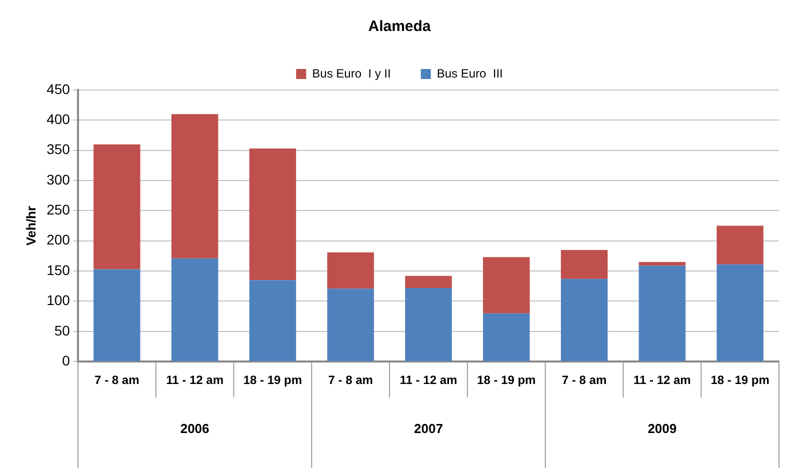 The height and width of the screenshot is (470, 801). Describe the element at coordinates (428, 428) in the screenshot. I see `text: 2007` at that location.